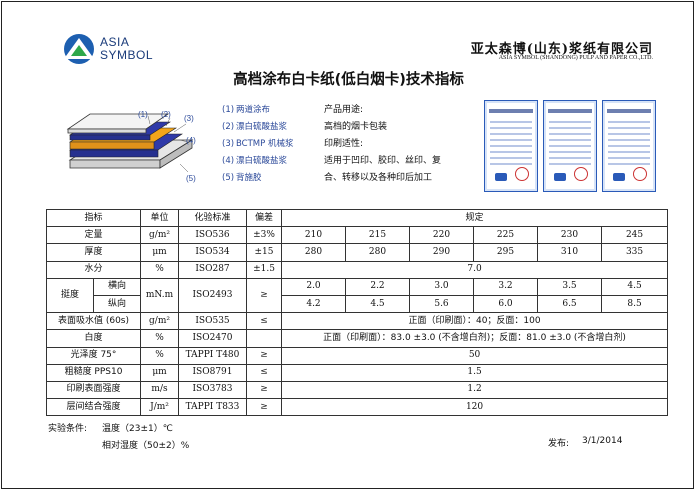  I want to click on table-row: 层间结合强度 J/m² TAPPI T833 ≥ 120, so click(357, 407).